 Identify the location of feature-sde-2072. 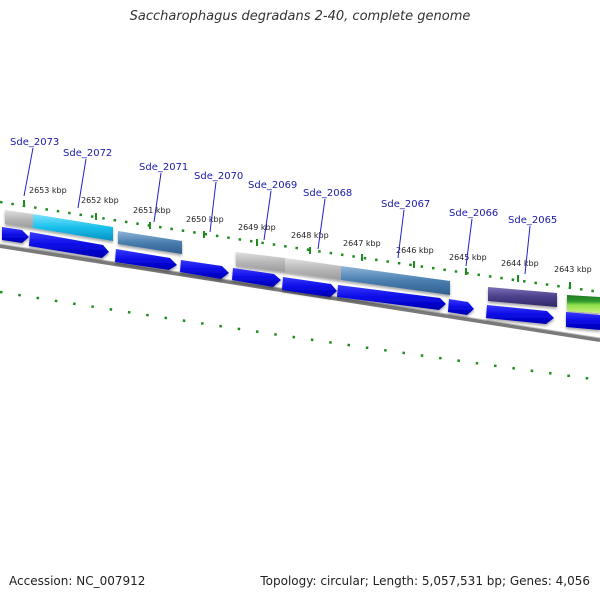
(73, 227).